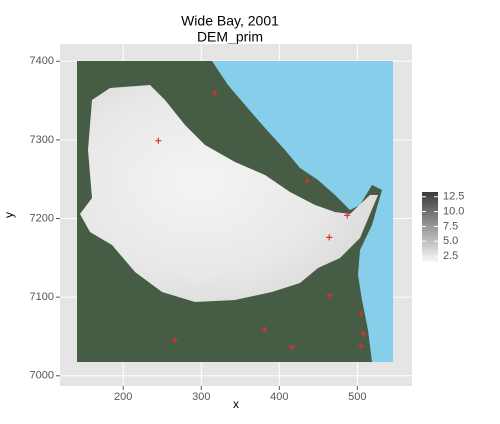  What do you see at coordinates (230, 21) in the screenshot?
I see `chart-title: Wide Bay, 2001` at bounding box center [230, 21].